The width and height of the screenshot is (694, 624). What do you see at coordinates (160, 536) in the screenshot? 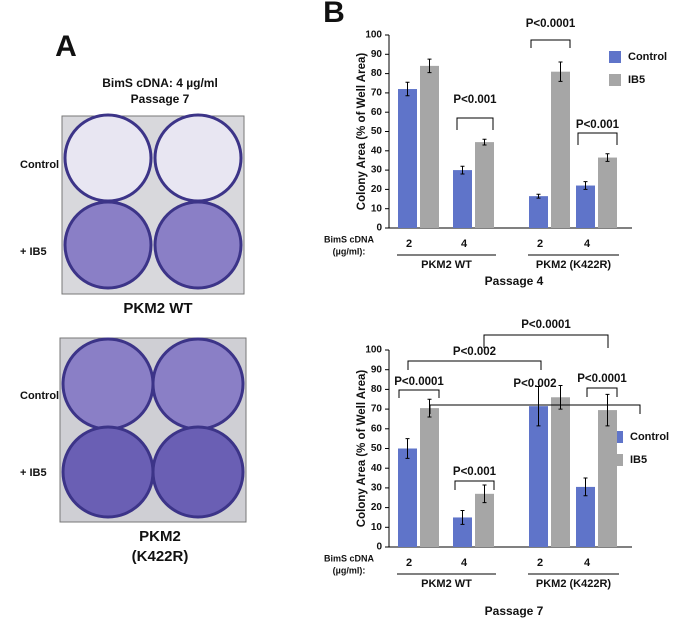
I see `plate-name: PKM2` at bounding box center [160, 536].